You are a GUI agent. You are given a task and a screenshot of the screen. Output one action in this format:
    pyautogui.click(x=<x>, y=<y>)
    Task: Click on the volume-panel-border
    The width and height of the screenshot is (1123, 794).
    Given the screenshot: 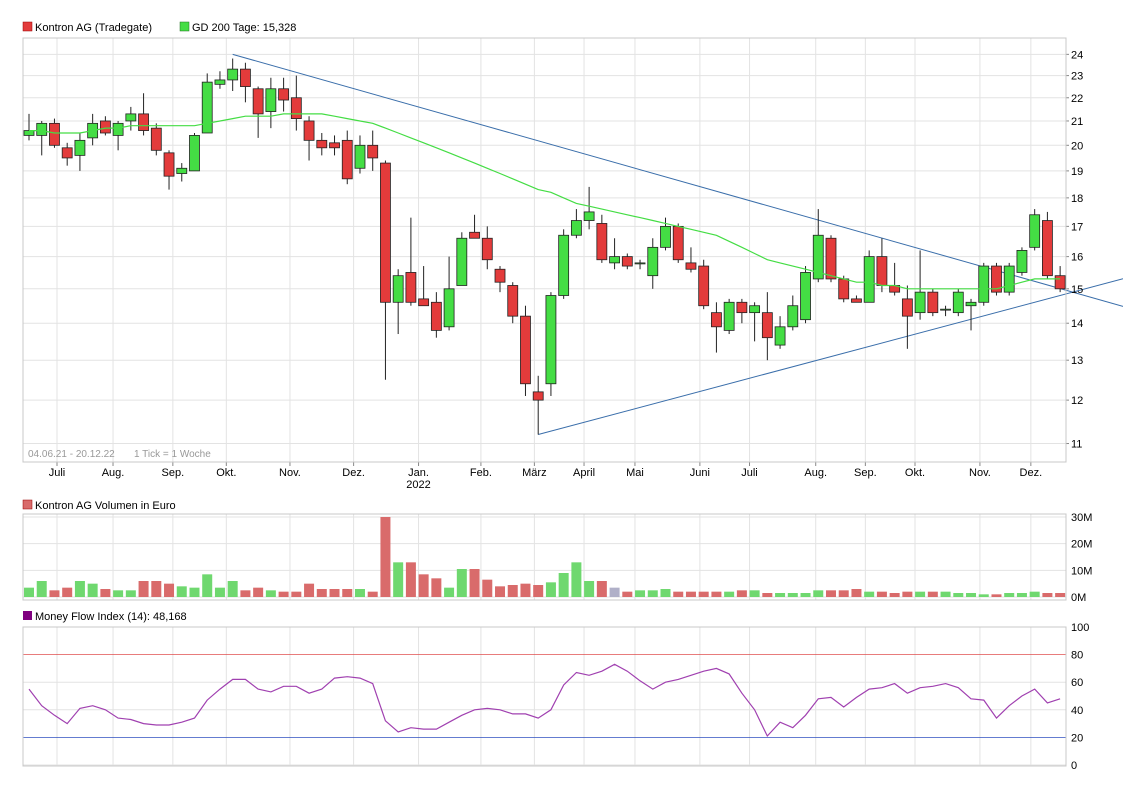 What is the action you would take?
    pyautogui.click(x=544, y=557)
    